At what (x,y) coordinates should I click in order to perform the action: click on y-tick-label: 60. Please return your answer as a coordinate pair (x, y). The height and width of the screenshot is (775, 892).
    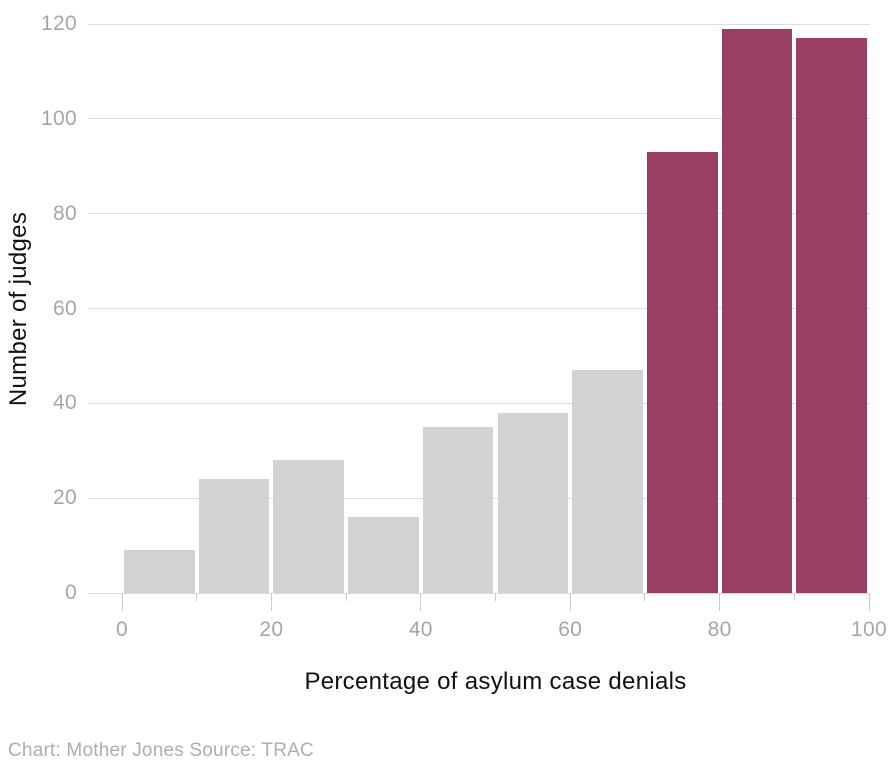
    Looking at the image, I should click on (65, 308).